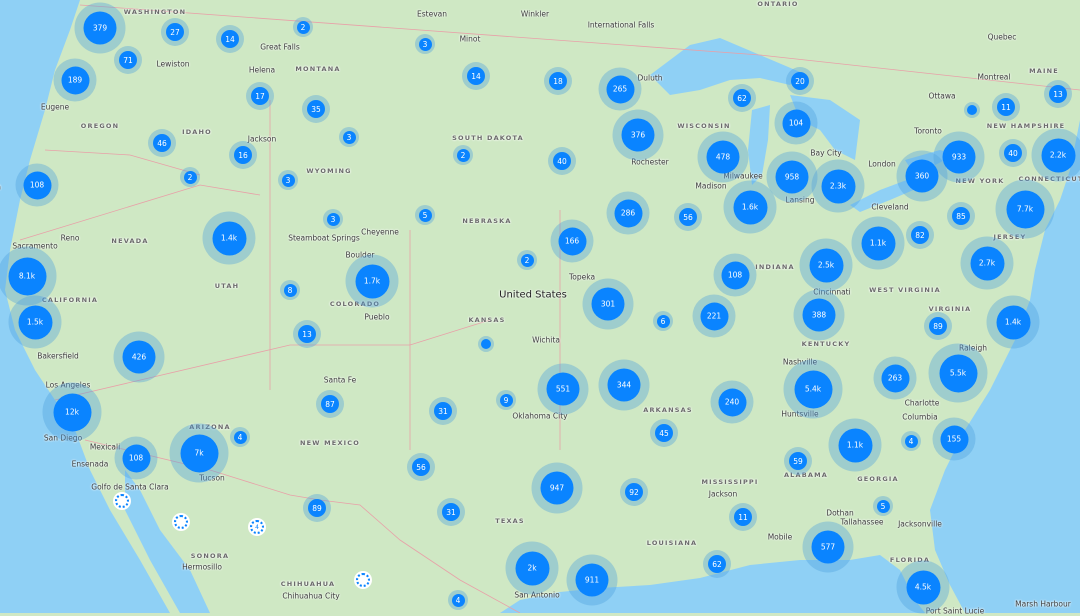 Image resolution: width=1080 pixels, height=616 pixels. Describe the element at coordinates (199, 453) in the screenshot. I see `cluster-marker: 7k` at that location.